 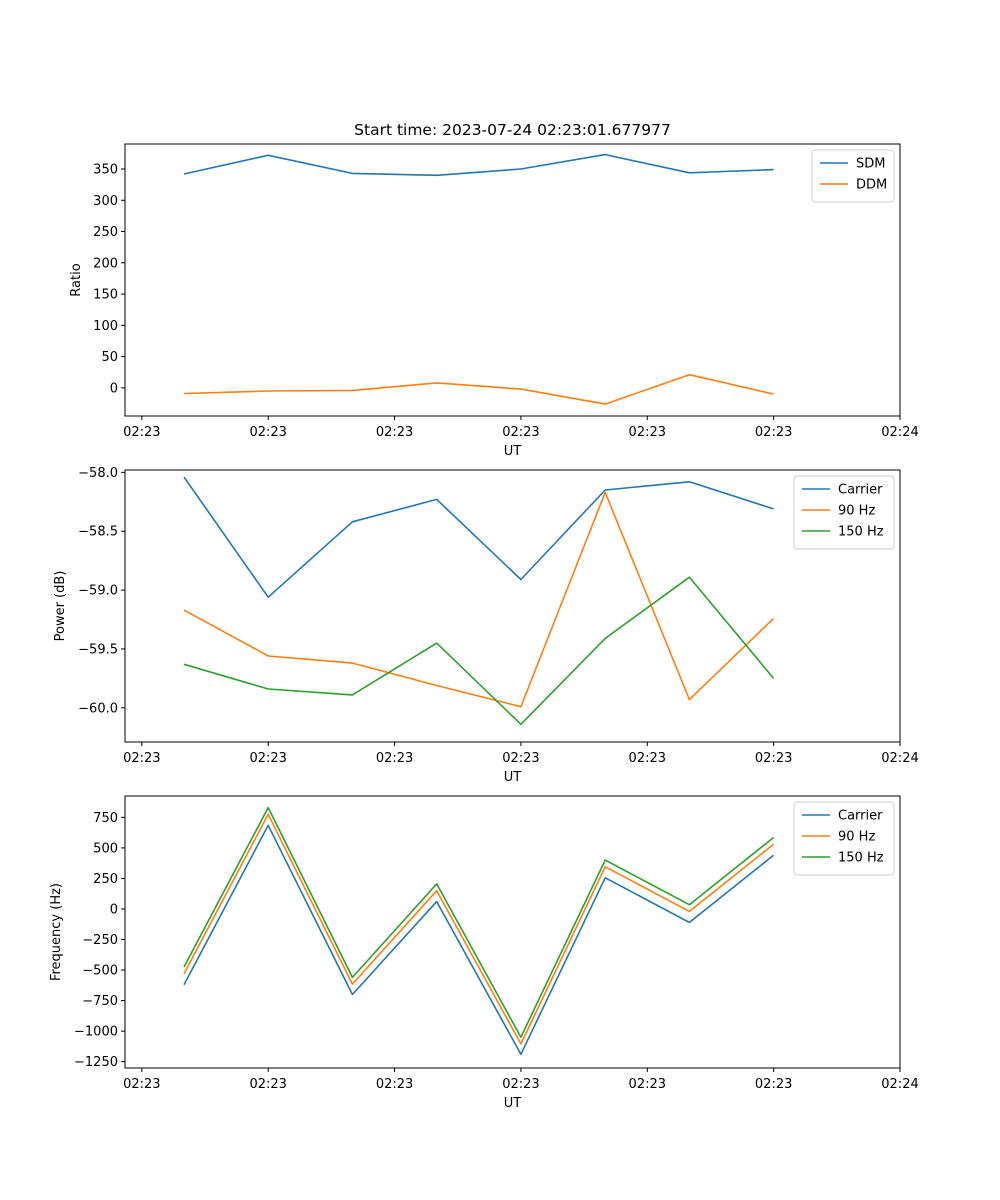 I want to click on y-tick-label: −500, so click(x=100, y=971).